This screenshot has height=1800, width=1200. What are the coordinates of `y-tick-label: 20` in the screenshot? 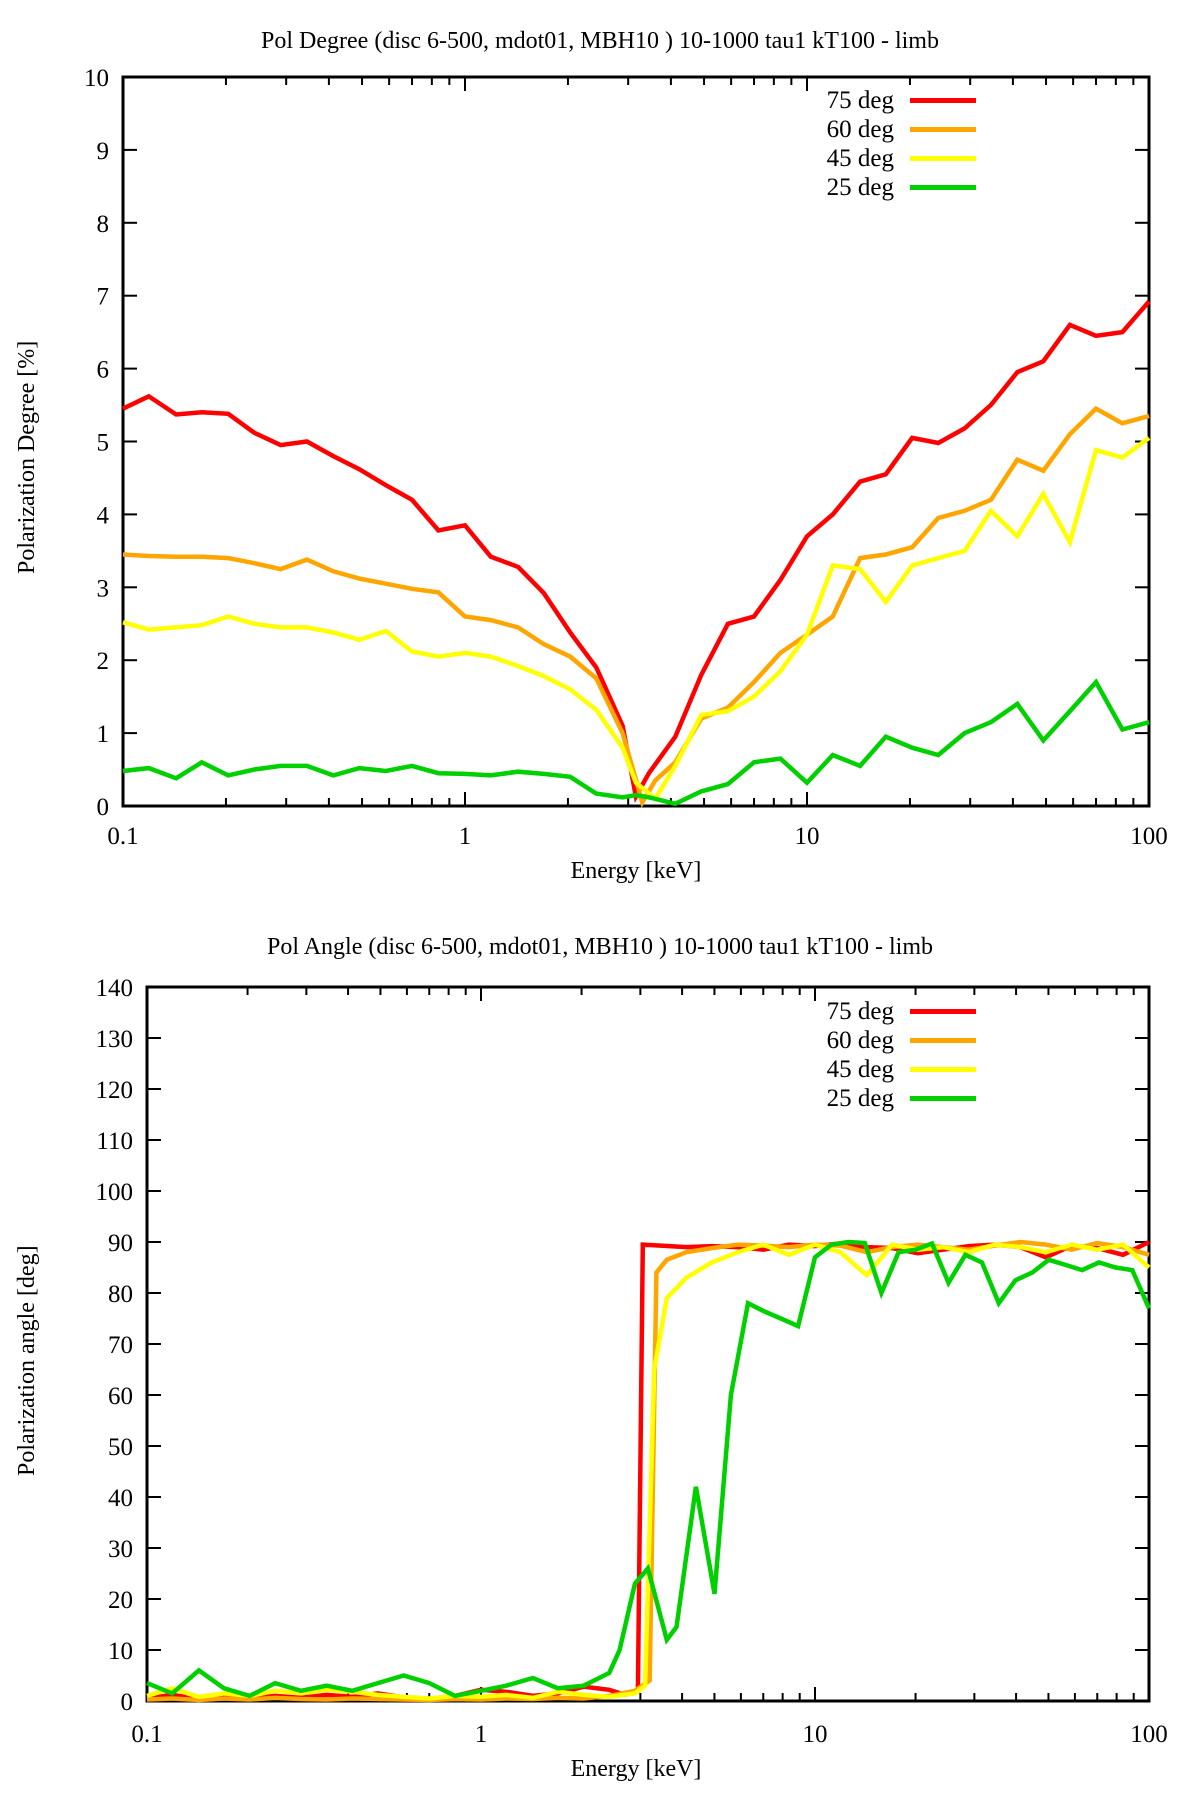 It's located at (120, 1600).